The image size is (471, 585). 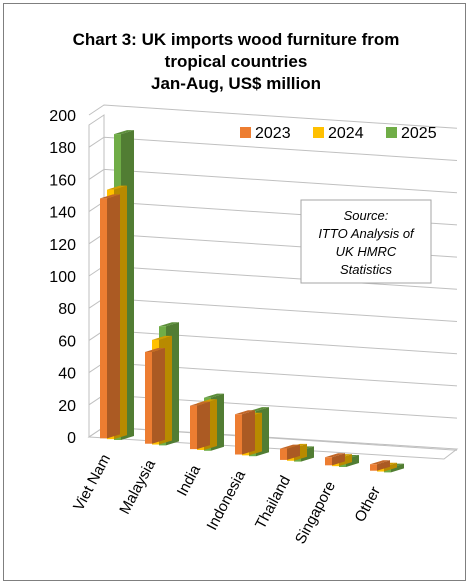 I want to click on y-tick-label: 200, so click(x=62, y=116).